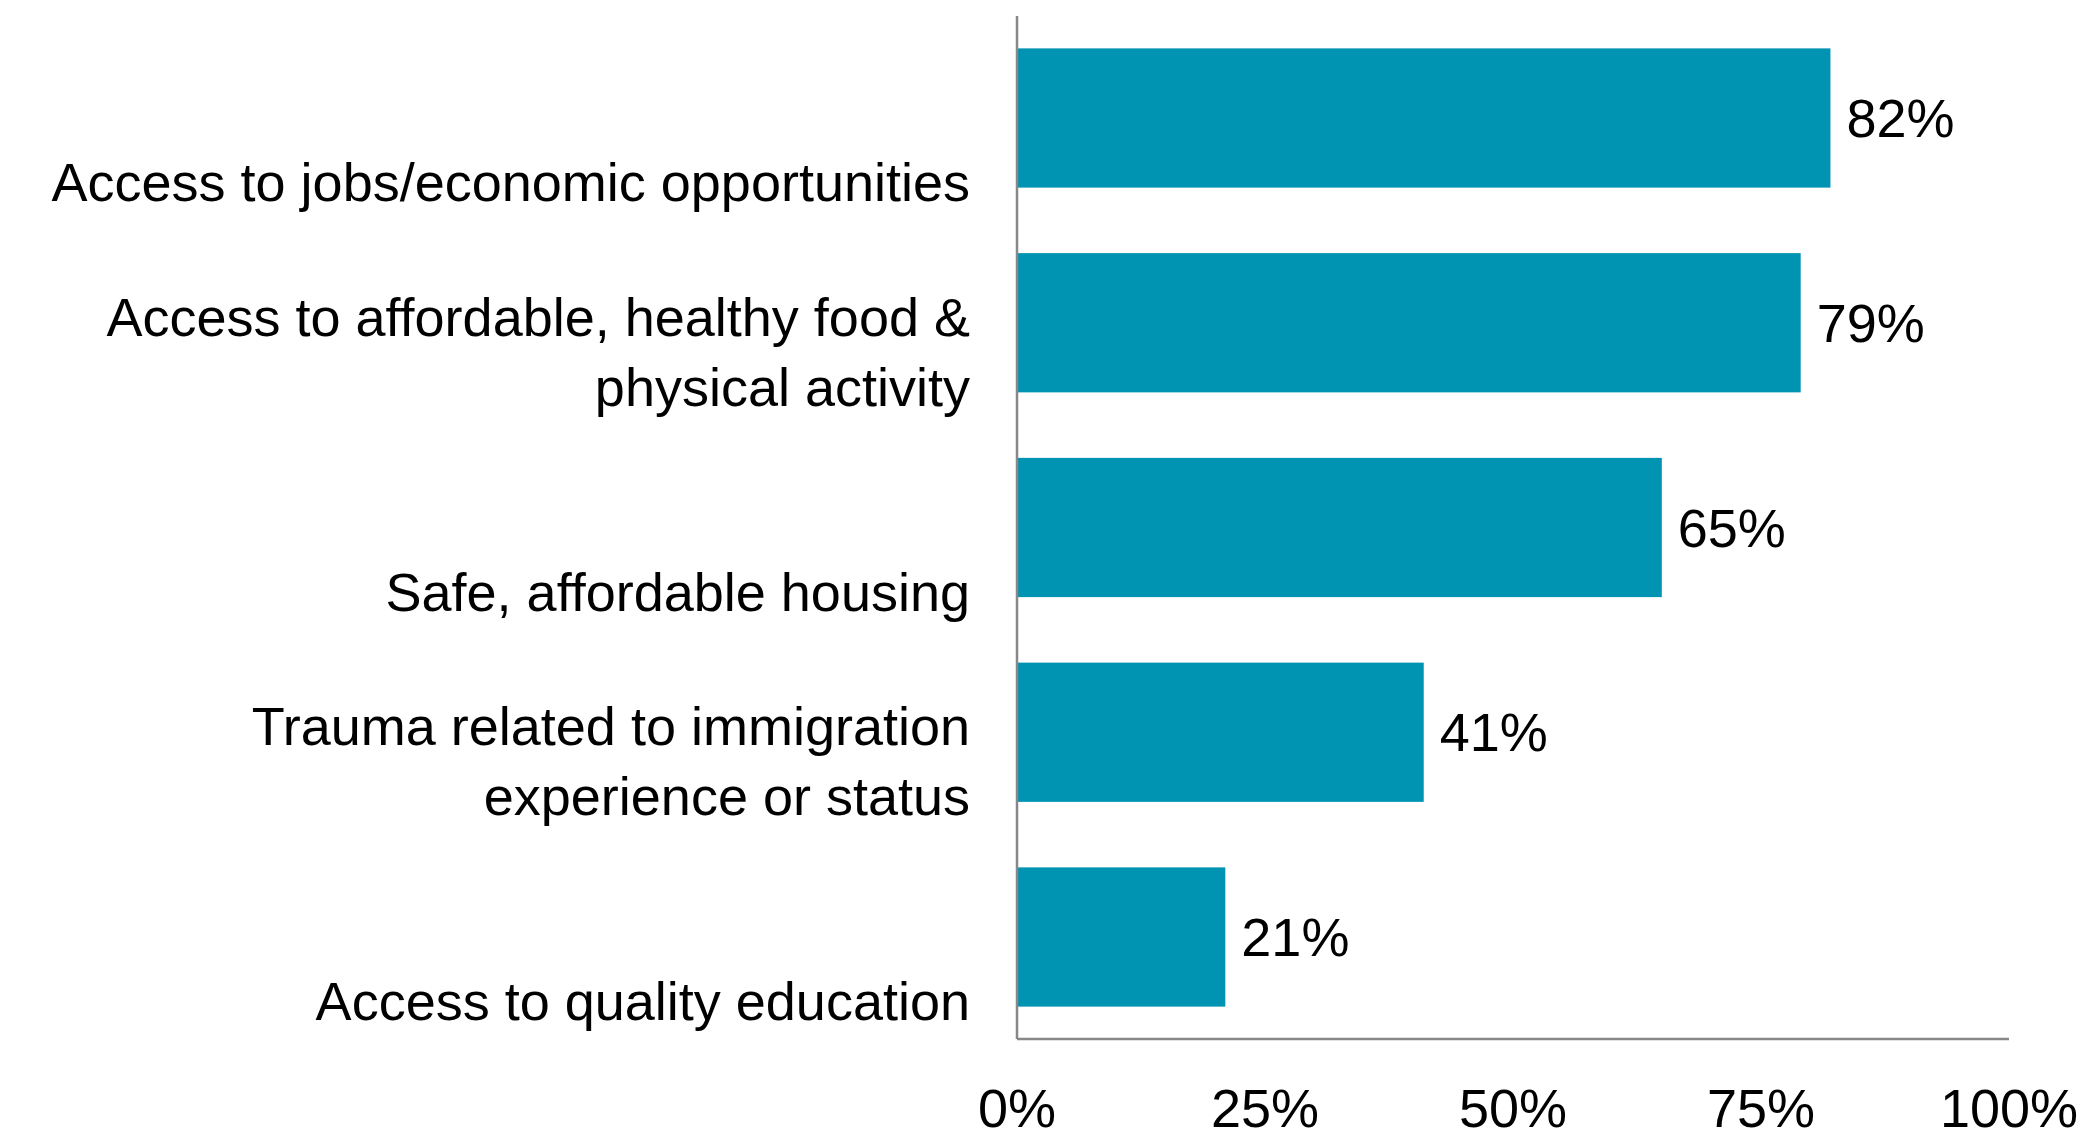 The image size is (2093, 1136). I want to click on x-tick-label: 25%, so click(1265, 1107).